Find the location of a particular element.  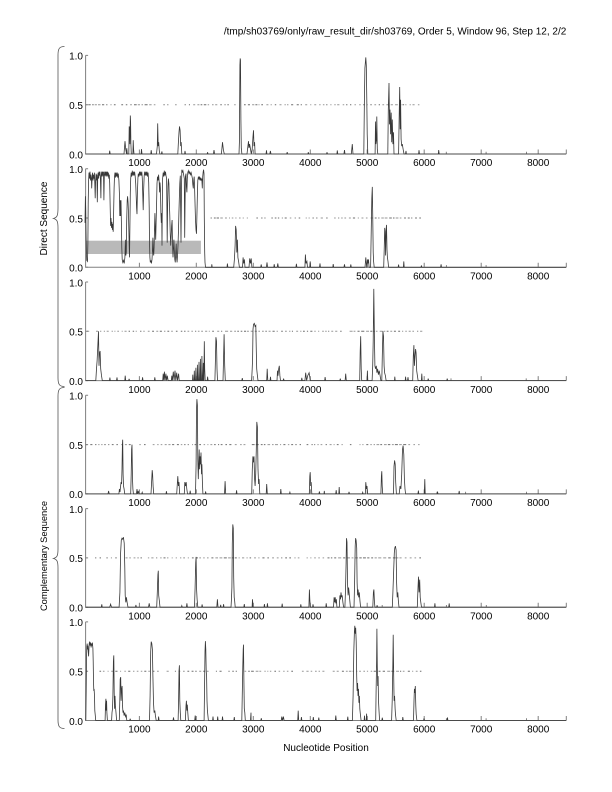

svg-text: Direct Sequence is located at coordinates (44, 218).